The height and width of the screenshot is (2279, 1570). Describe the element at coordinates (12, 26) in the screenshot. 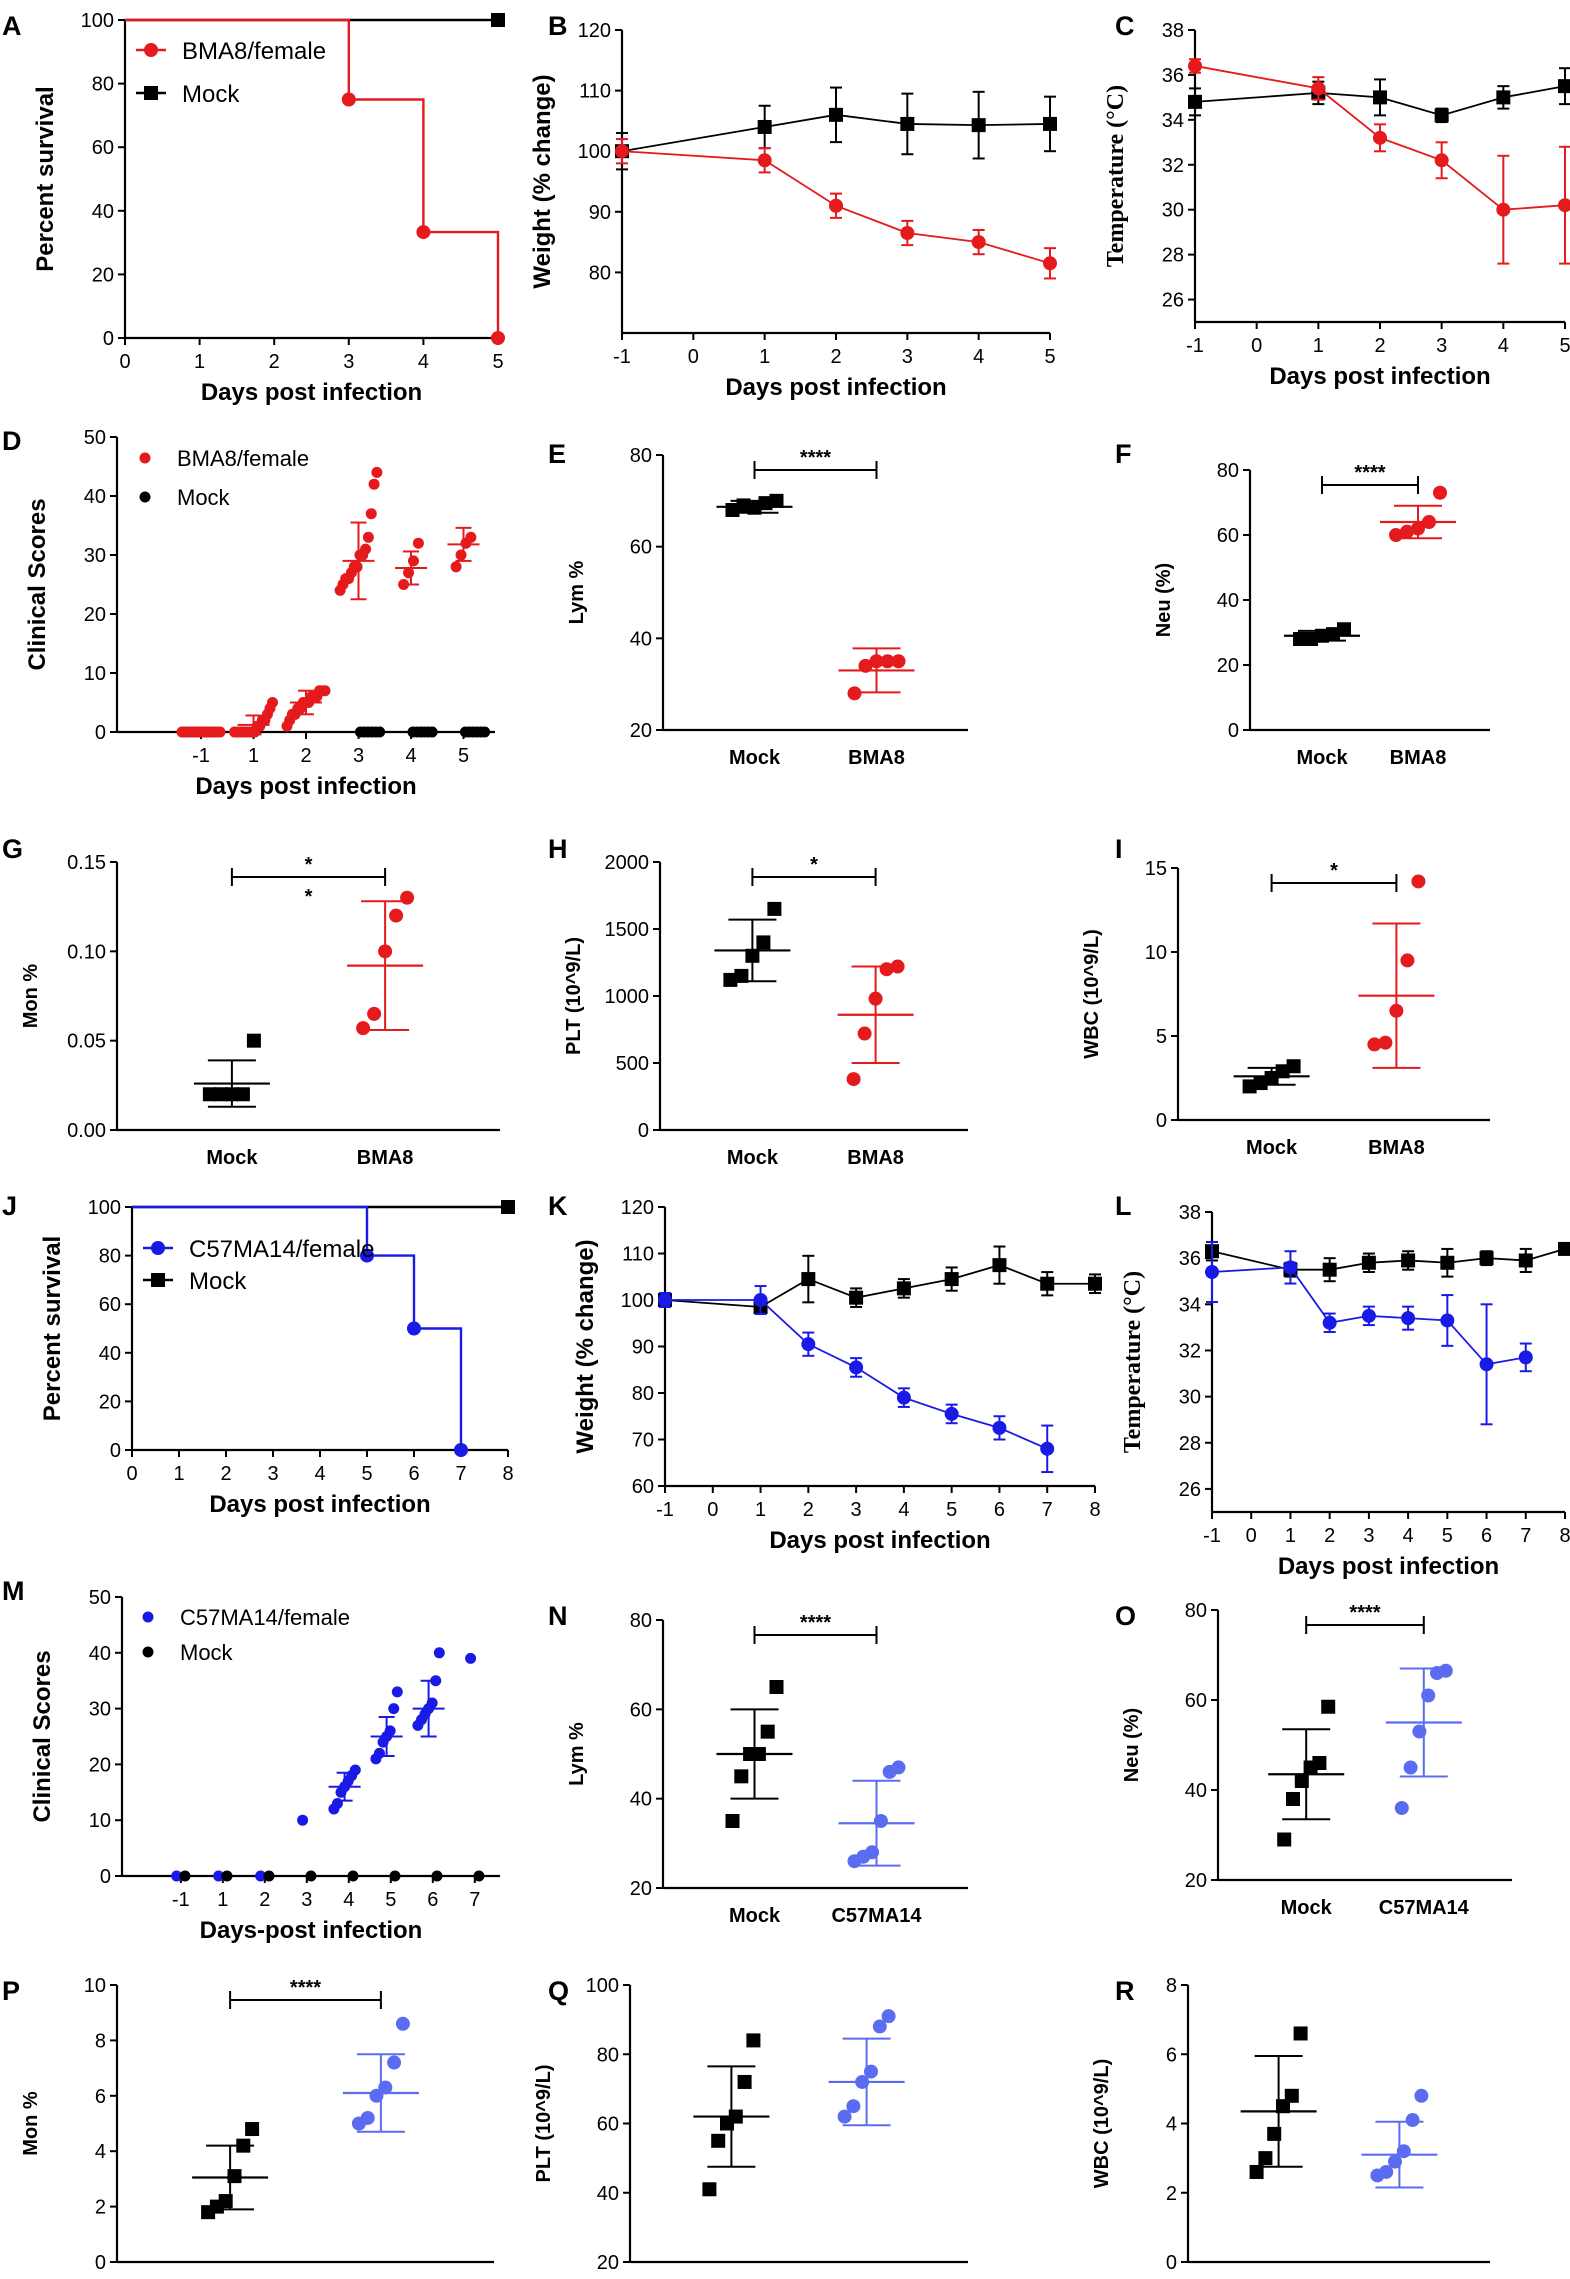

I see `panel-letter-a: A` at that location.